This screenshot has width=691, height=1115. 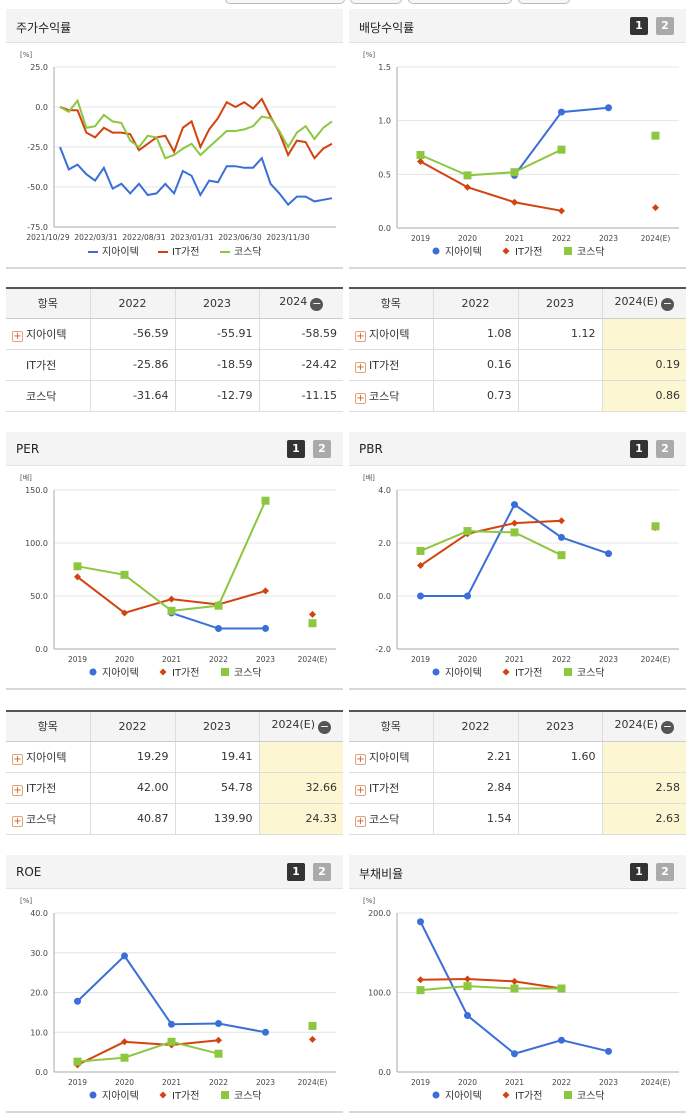 I want to click on panel-title: 주가수익률, so click(x=44, y=28).